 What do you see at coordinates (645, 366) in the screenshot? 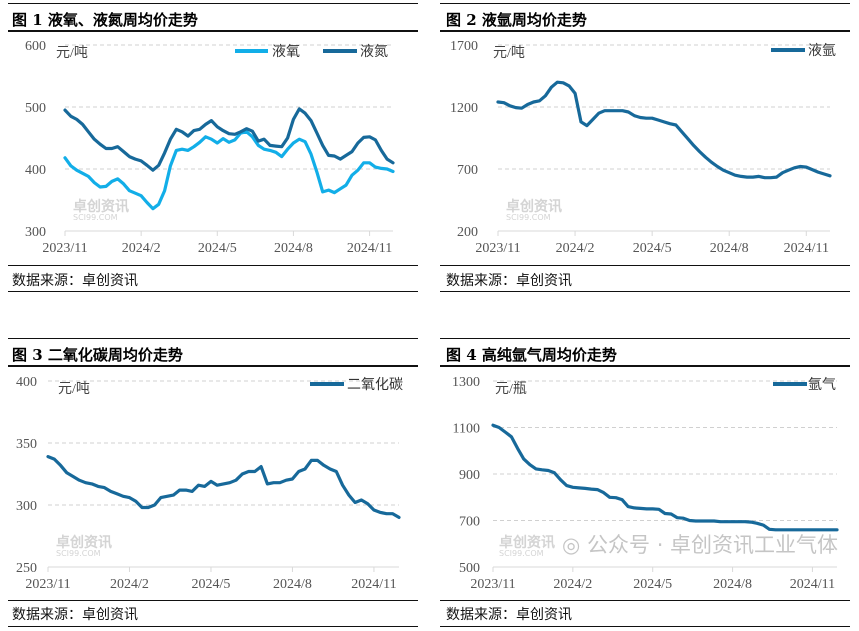
I see `panel-4-title-rule` at bounding box center [645, 366].